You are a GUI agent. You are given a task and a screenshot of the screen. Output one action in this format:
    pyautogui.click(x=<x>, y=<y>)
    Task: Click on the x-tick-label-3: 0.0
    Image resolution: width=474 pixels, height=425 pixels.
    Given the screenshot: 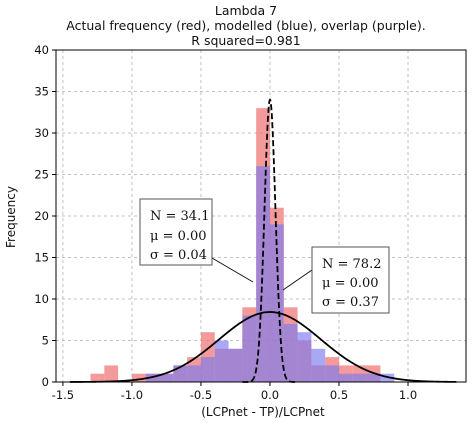 What is the action you would take?
    pyautogui.click(x=270, y=395)
    